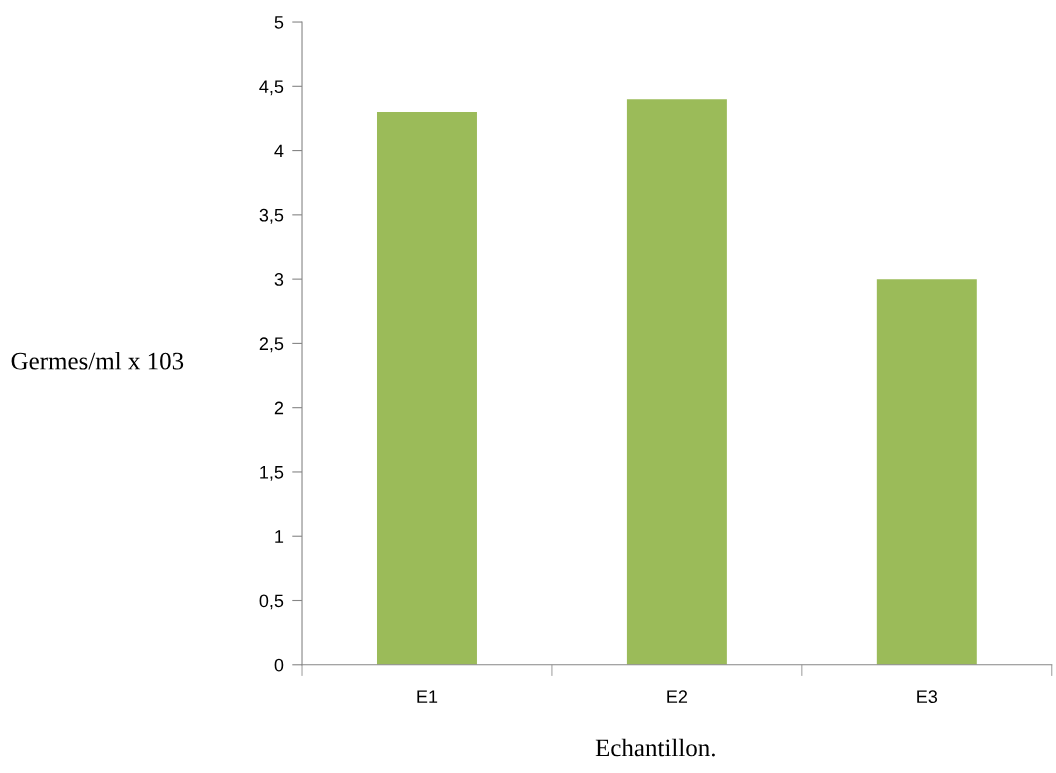 The image size is (1056, 773). What do you see at coordinates (279, 408) in the screenshot?
I see `y-tick-label: 2` at bounding box center [279, 408].